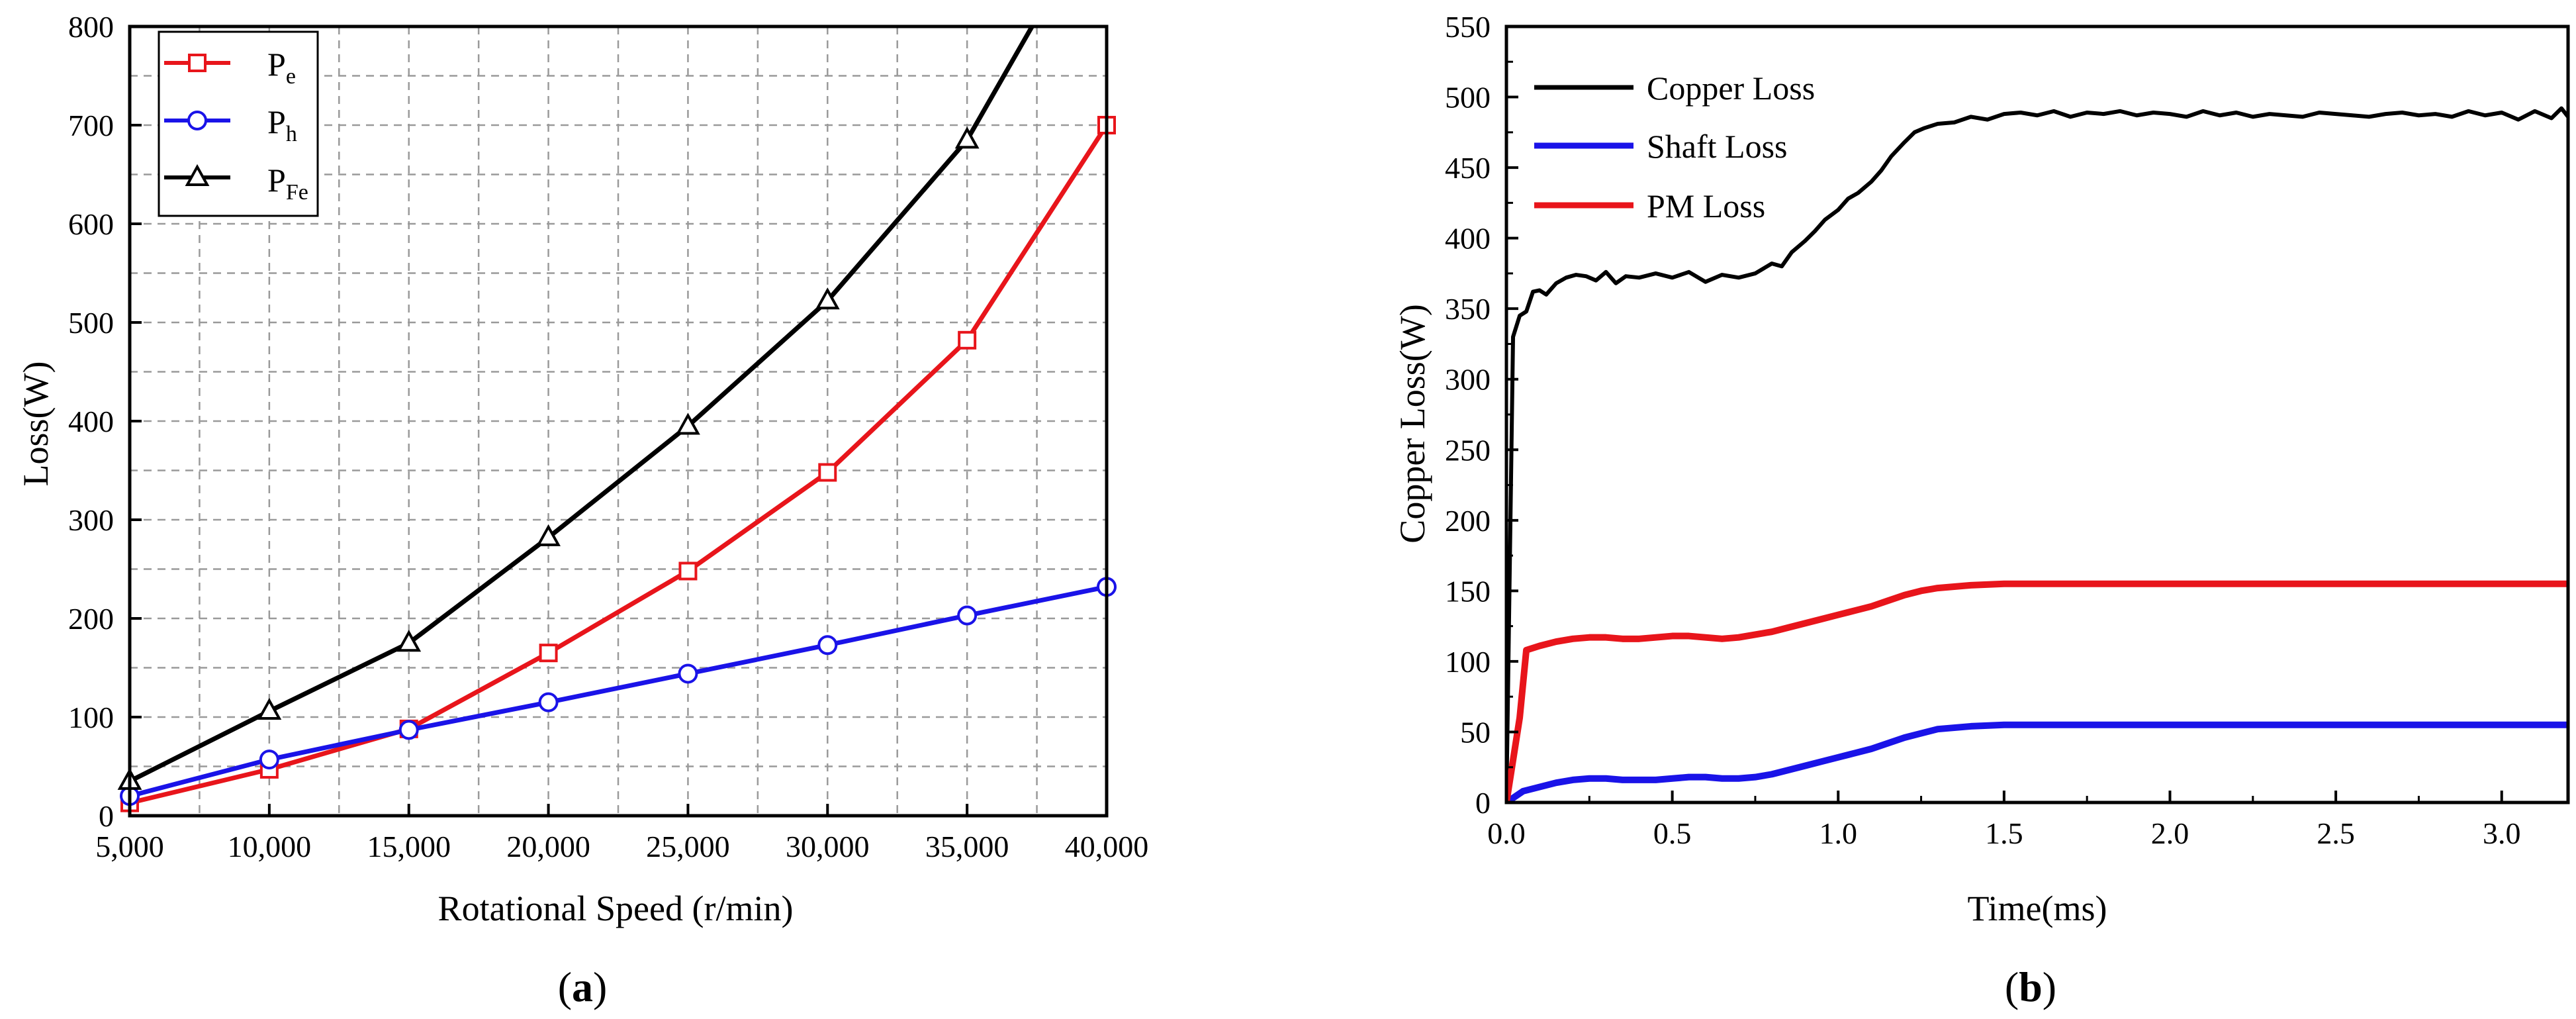 The height and width of the screenshot is (1019, 2576). Describe the element at coordinates (270, 846) in the screenshot. I see `a-xtick-label: 10,000` at that location.